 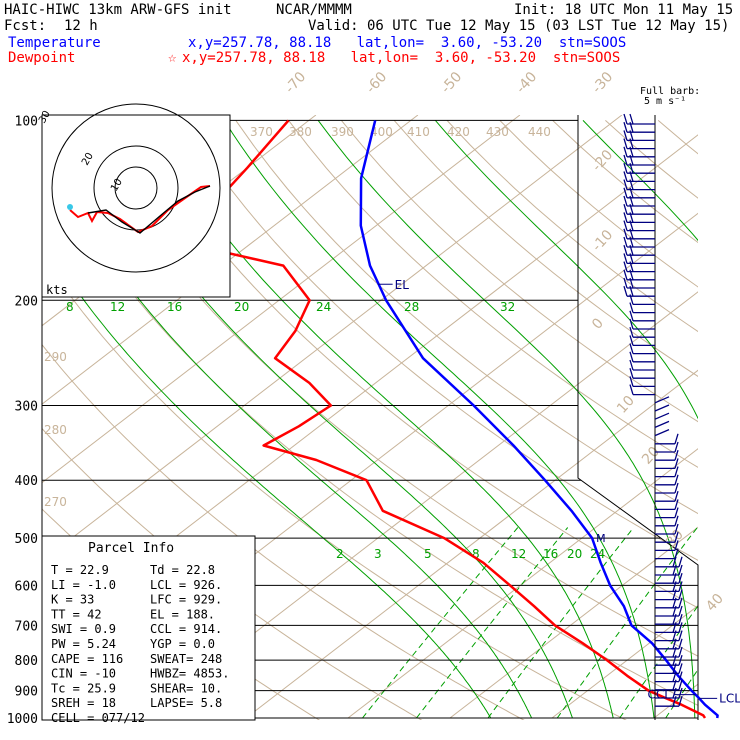 I want to click on mixing-ratio-label: 20, so click(x=241, y=307).